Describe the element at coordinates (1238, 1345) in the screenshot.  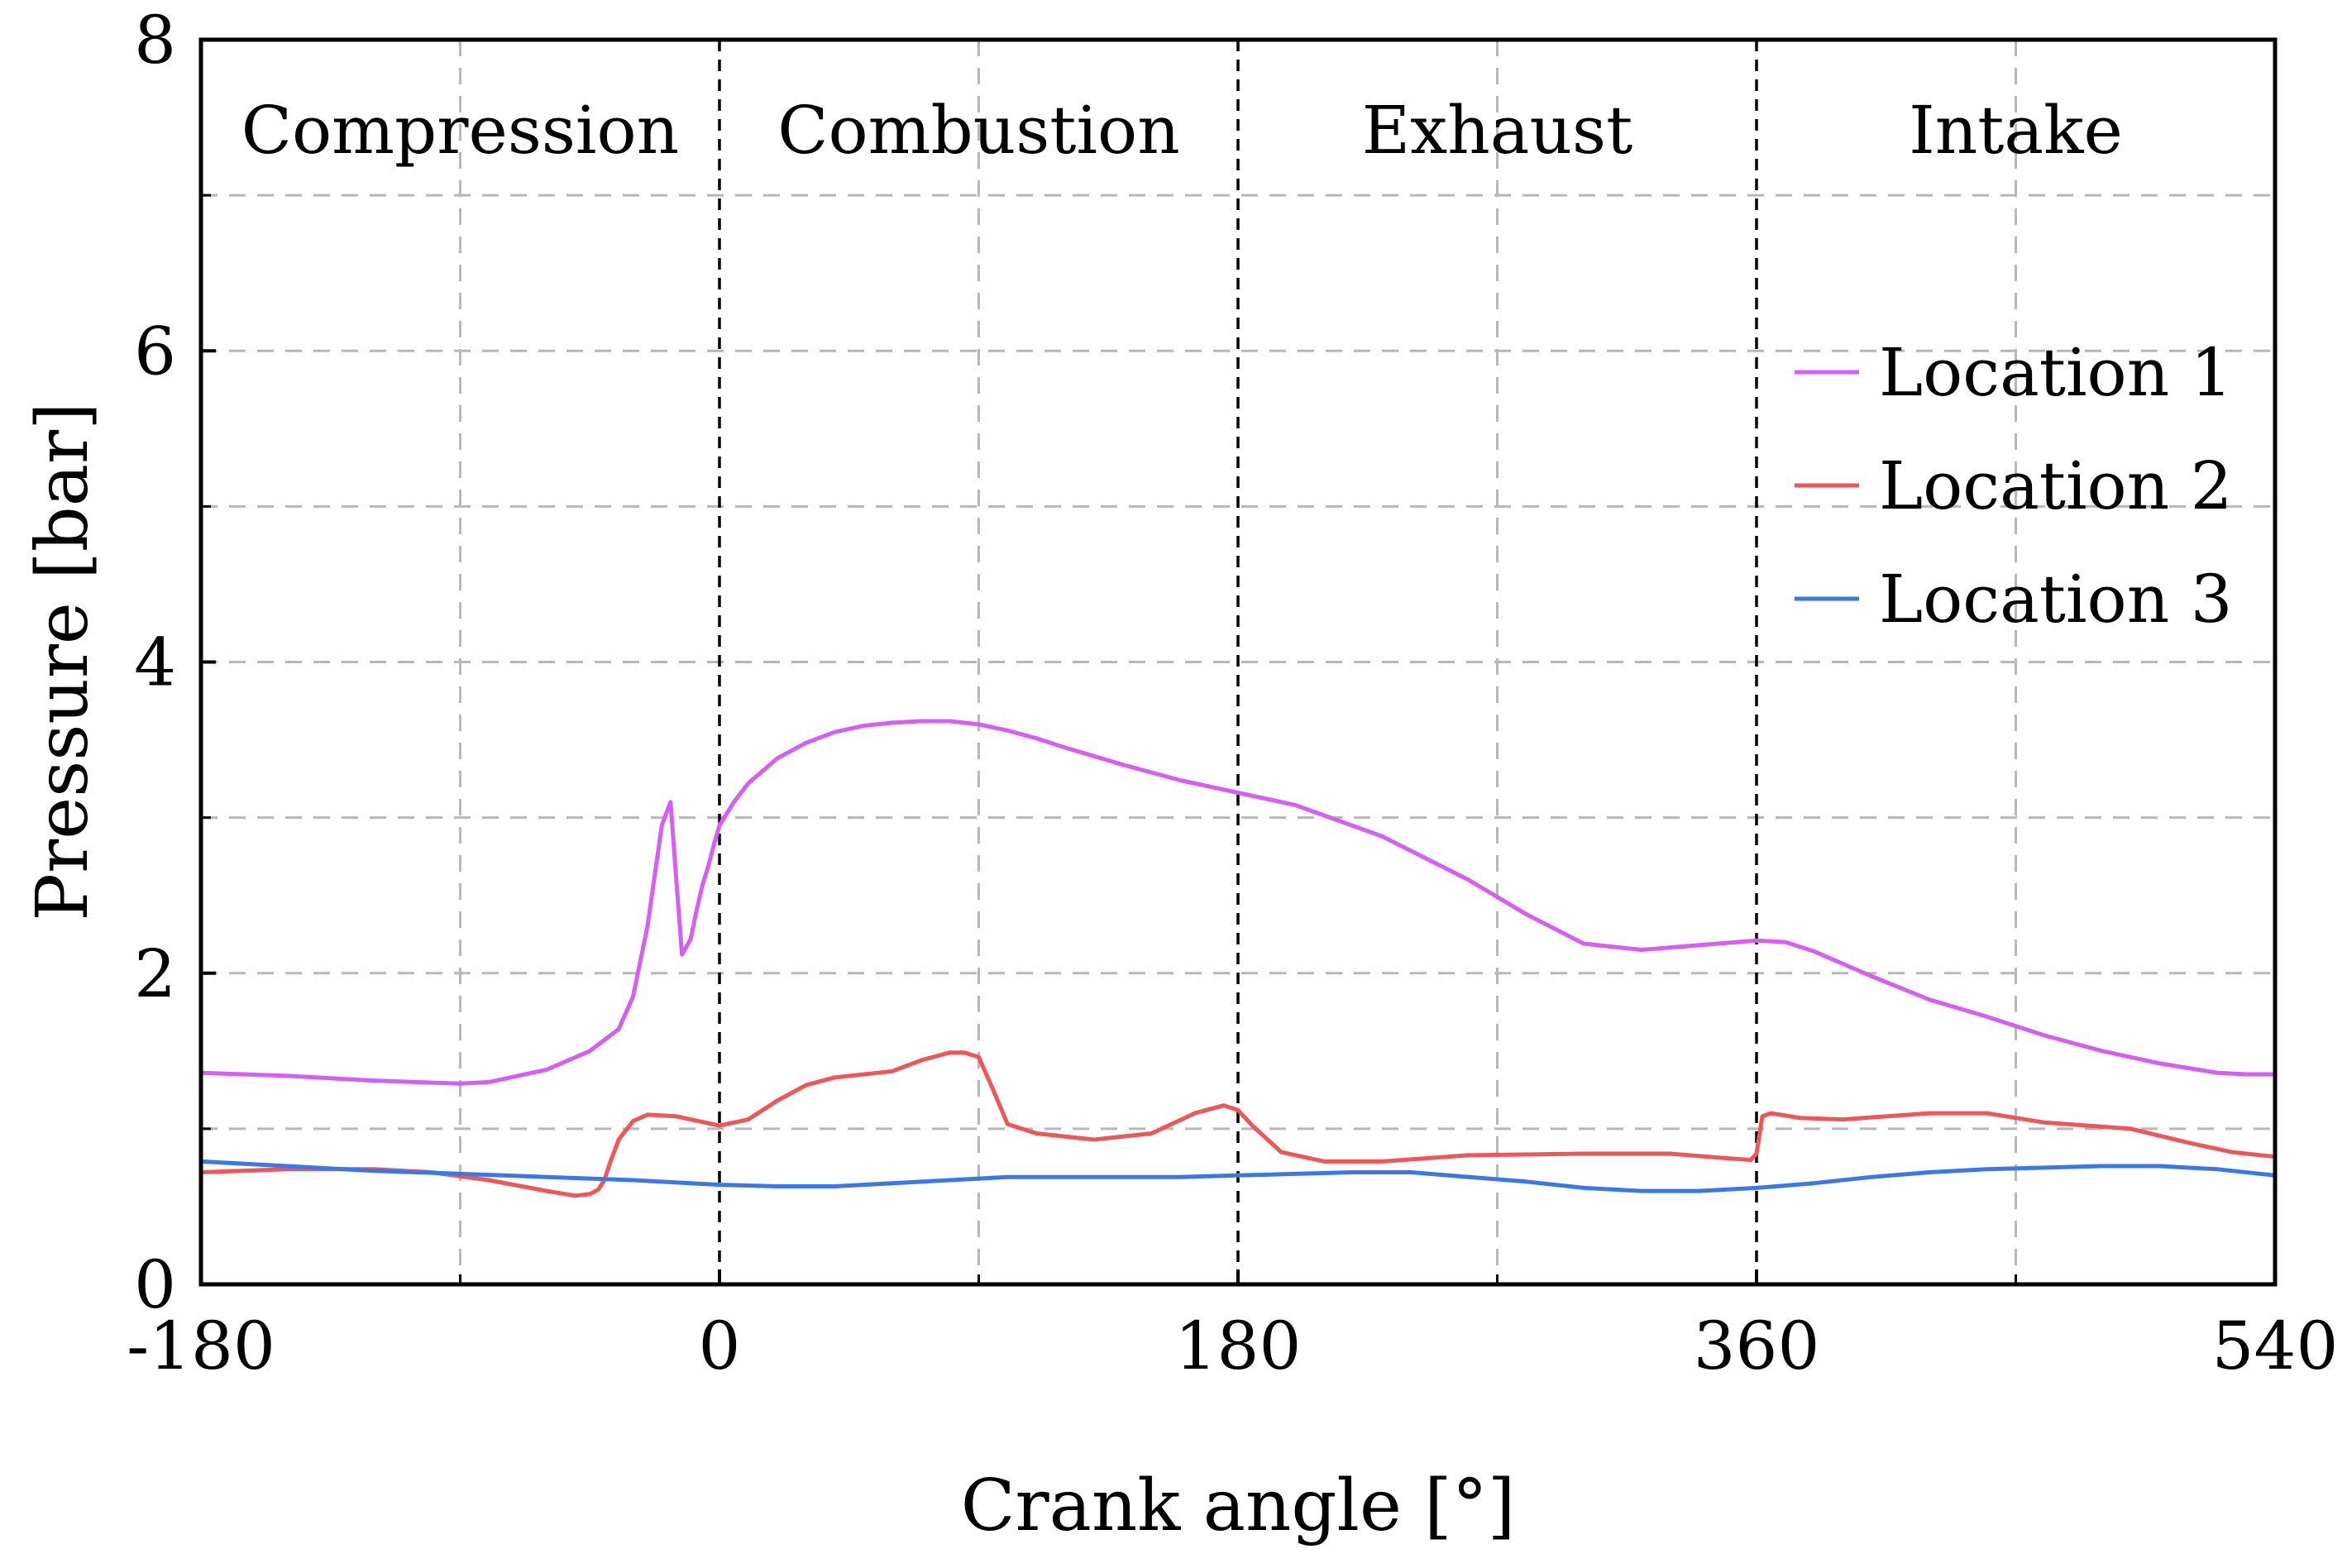
I see `x-tick-label: 180` at that location.